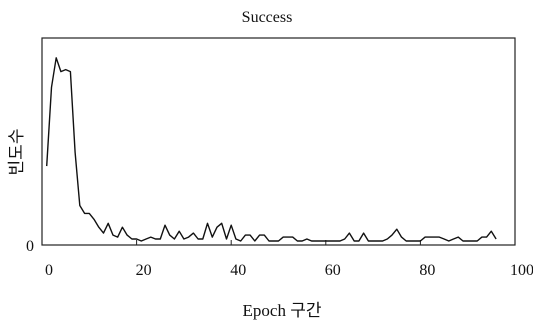  What do you see at coordinates (16, 152) in the screenshot?
I see `y-axis-label: 빈도수` at bounding box center [16, 152].